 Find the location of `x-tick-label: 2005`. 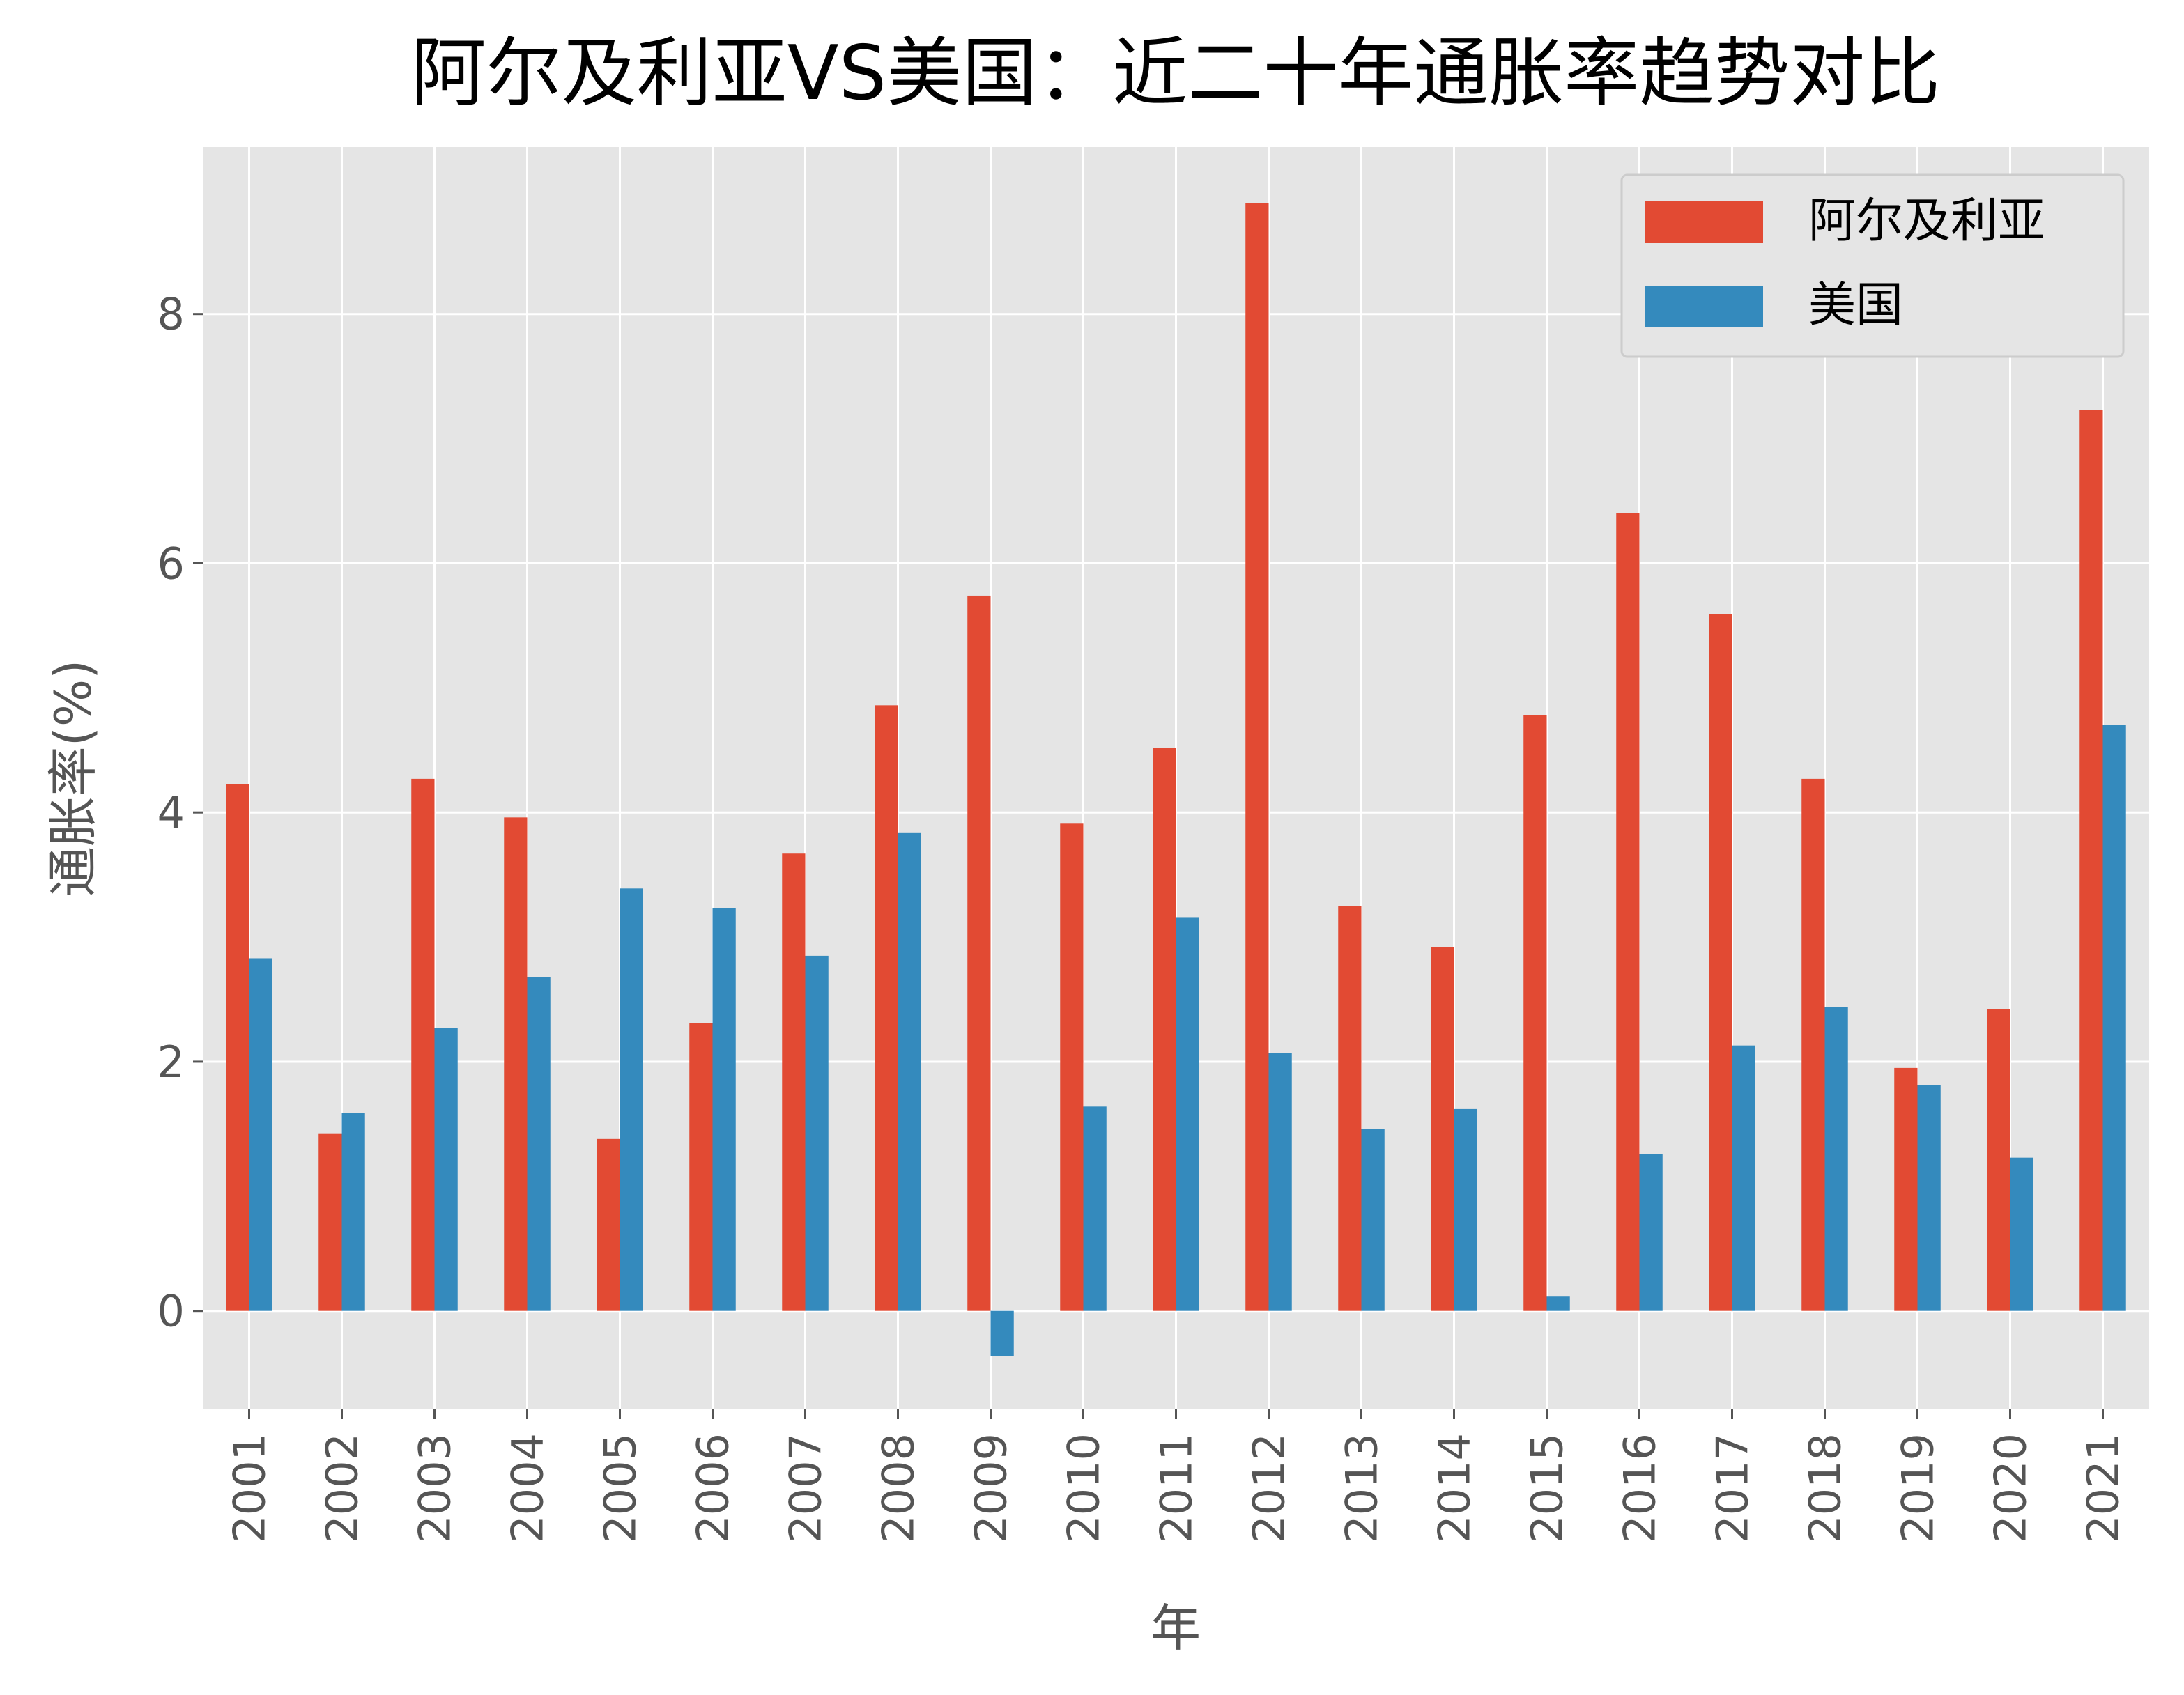

x-tick-label: 2005 is located at coordinates (620, 1488).